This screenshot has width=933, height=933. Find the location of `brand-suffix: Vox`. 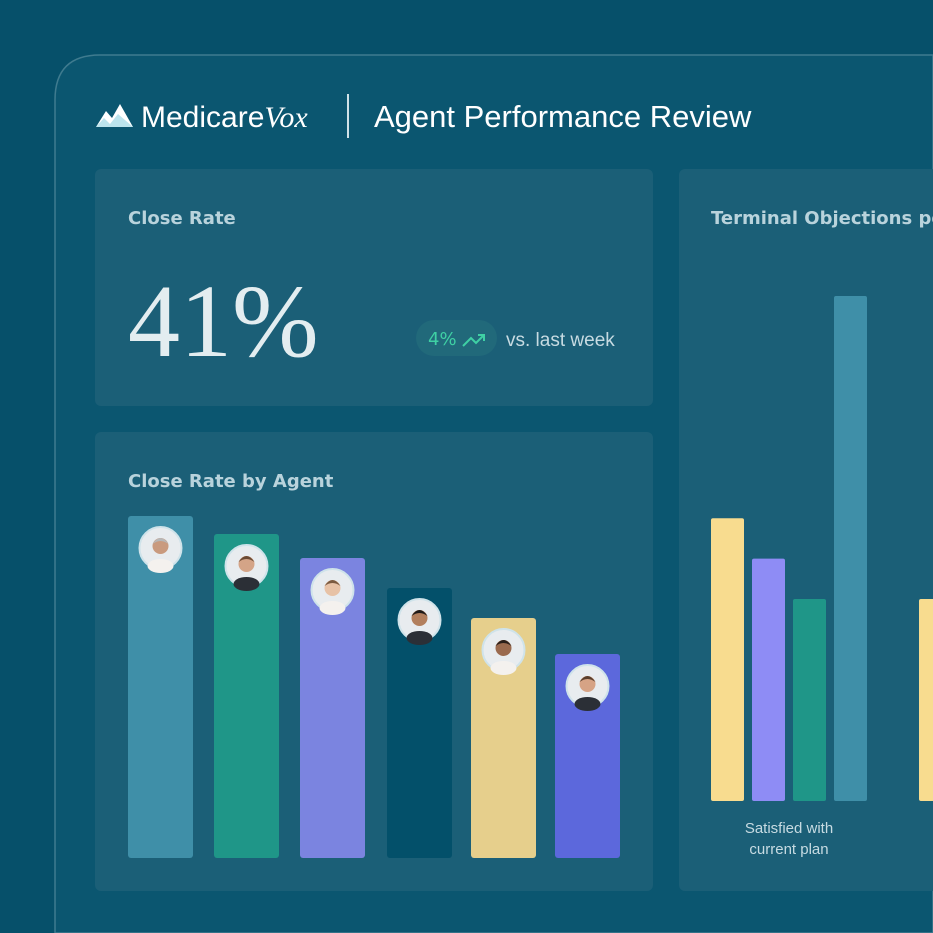

brand-suffix: Vox is located at coordinates (286, 117).